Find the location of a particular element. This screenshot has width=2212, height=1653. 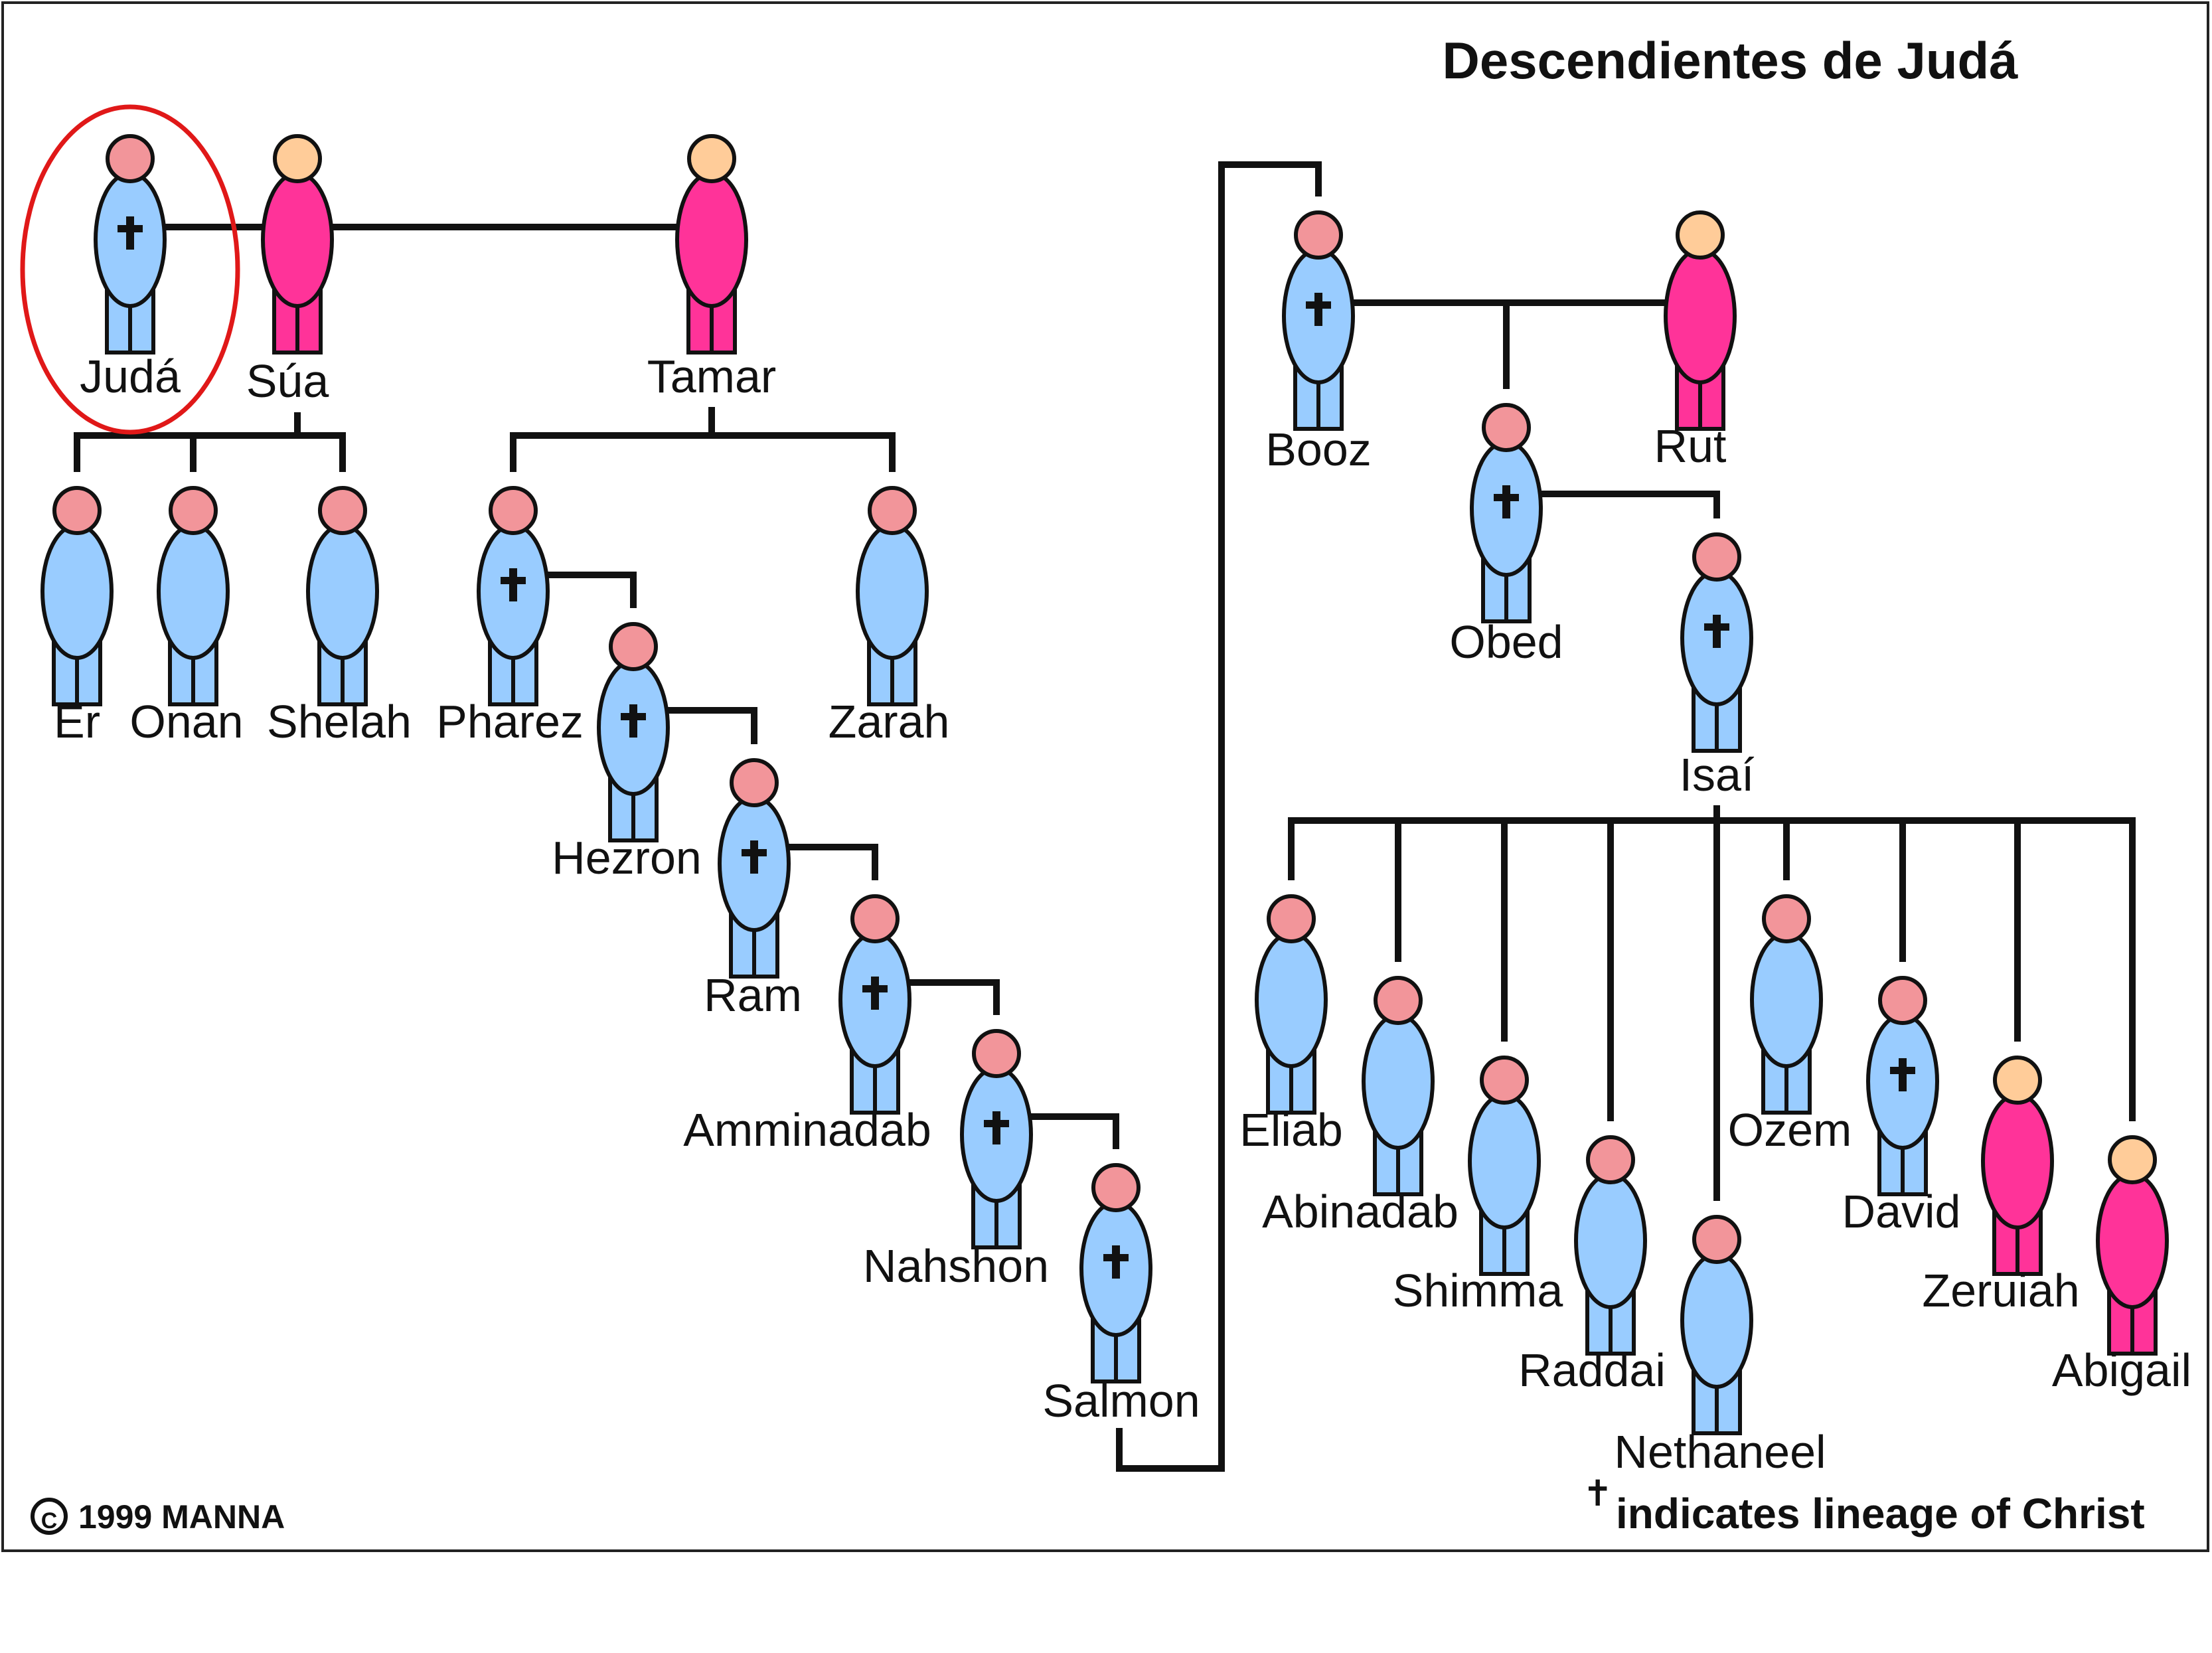

ozem-name-label: Ozem is located at coordinates (1790, 1130).